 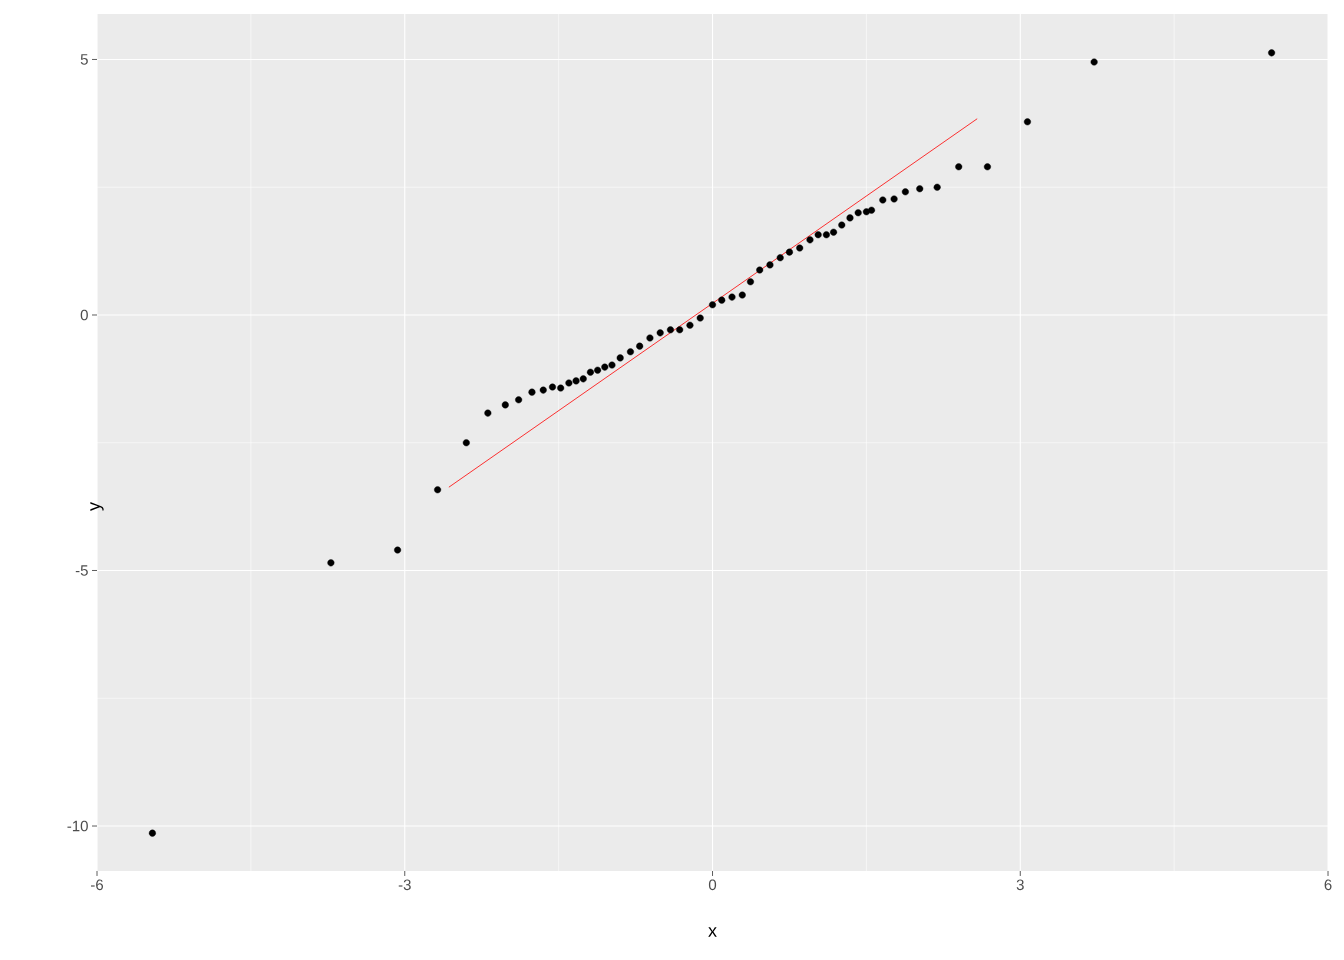 What do you see at coordinates (81, 570) in the screenshot?
I see `y-tick-label: -5` at bounding box center [81, 570].